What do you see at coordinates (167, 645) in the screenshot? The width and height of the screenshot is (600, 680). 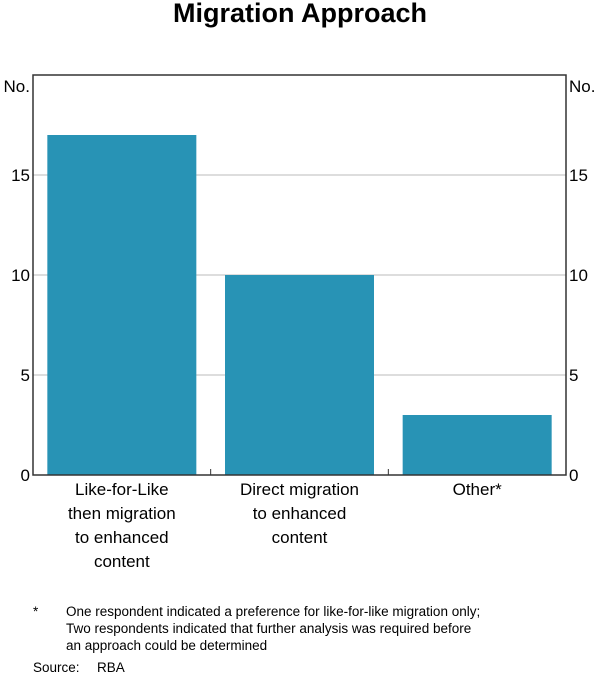 I see `footnote-line: an approach could be determined` at bounding box center [167, 645].